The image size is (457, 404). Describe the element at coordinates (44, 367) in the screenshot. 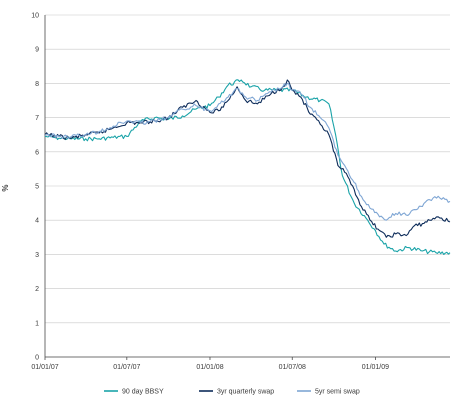

I see `x-tick-label: 01/01/07` at that location.